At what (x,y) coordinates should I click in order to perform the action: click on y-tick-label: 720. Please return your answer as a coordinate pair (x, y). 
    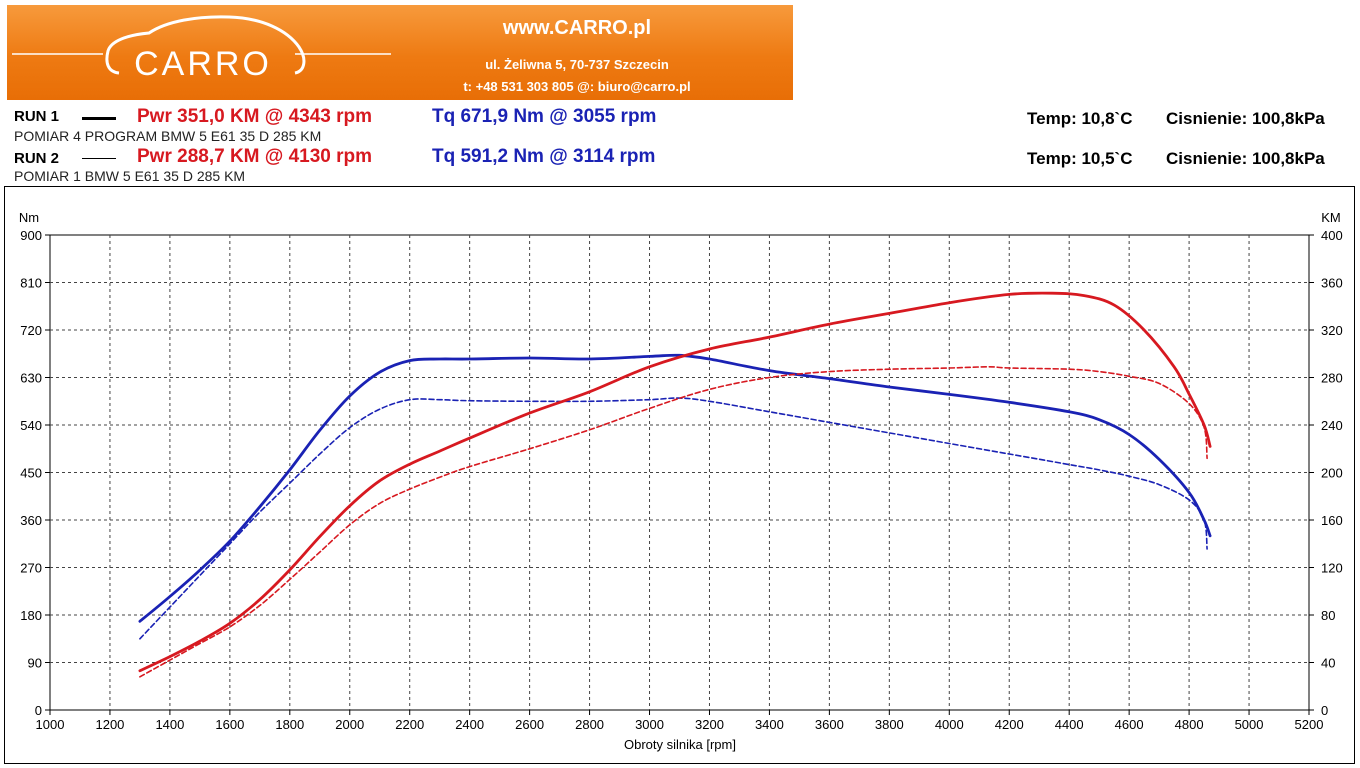
    Looking at the image, I should click on (31, 330).